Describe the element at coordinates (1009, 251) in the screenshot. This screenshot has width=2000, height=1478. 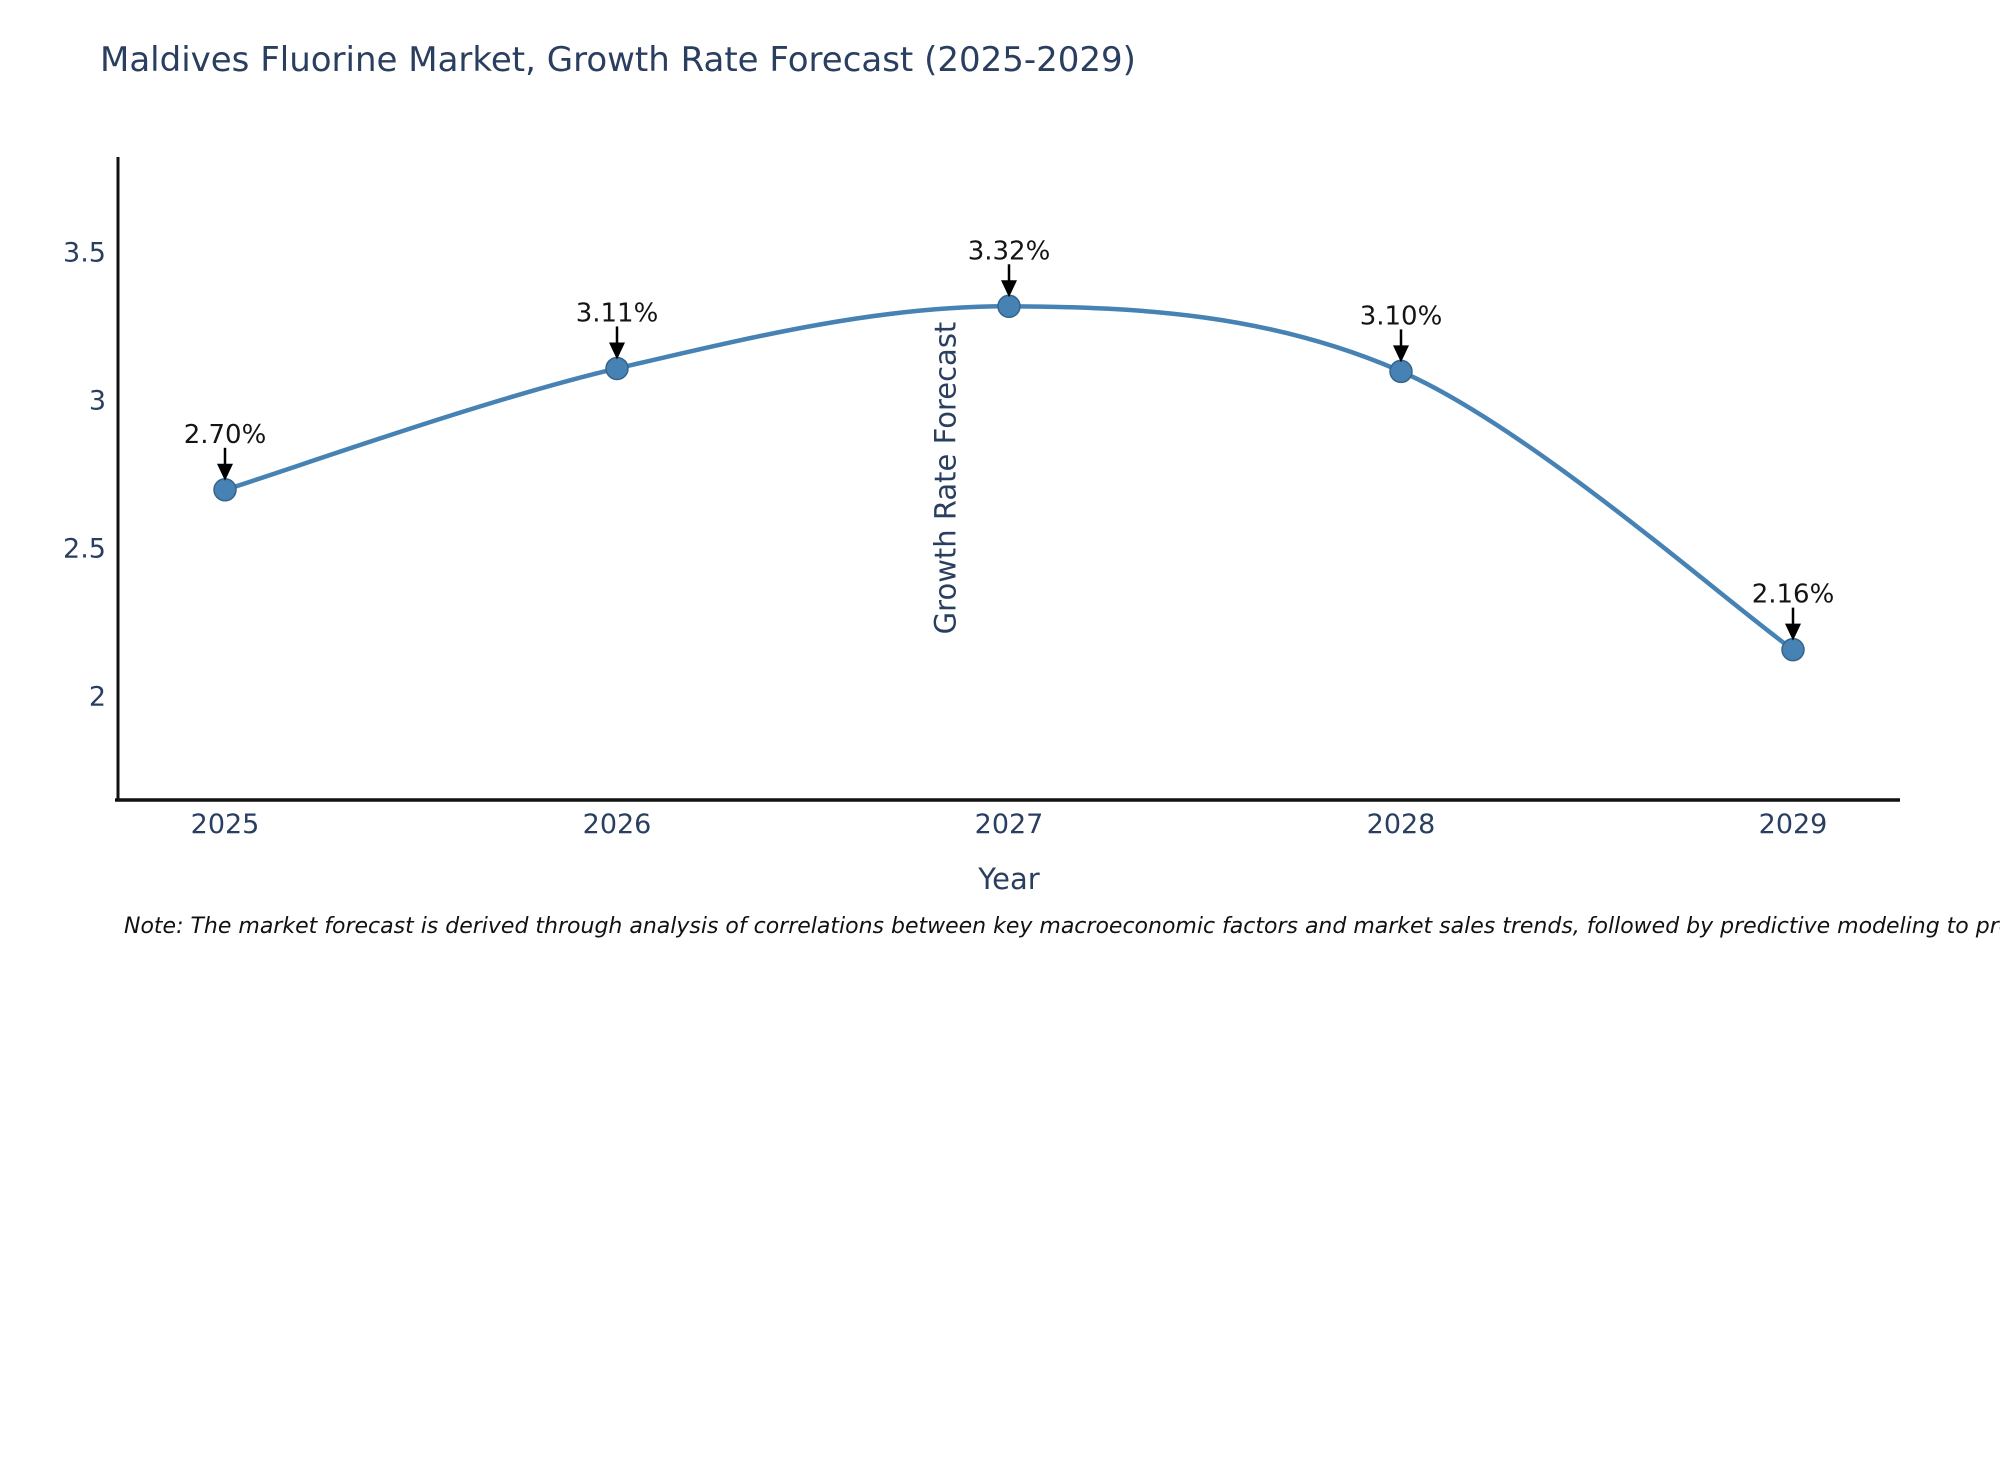
I see `data-point-label: 3.32%` at that location.